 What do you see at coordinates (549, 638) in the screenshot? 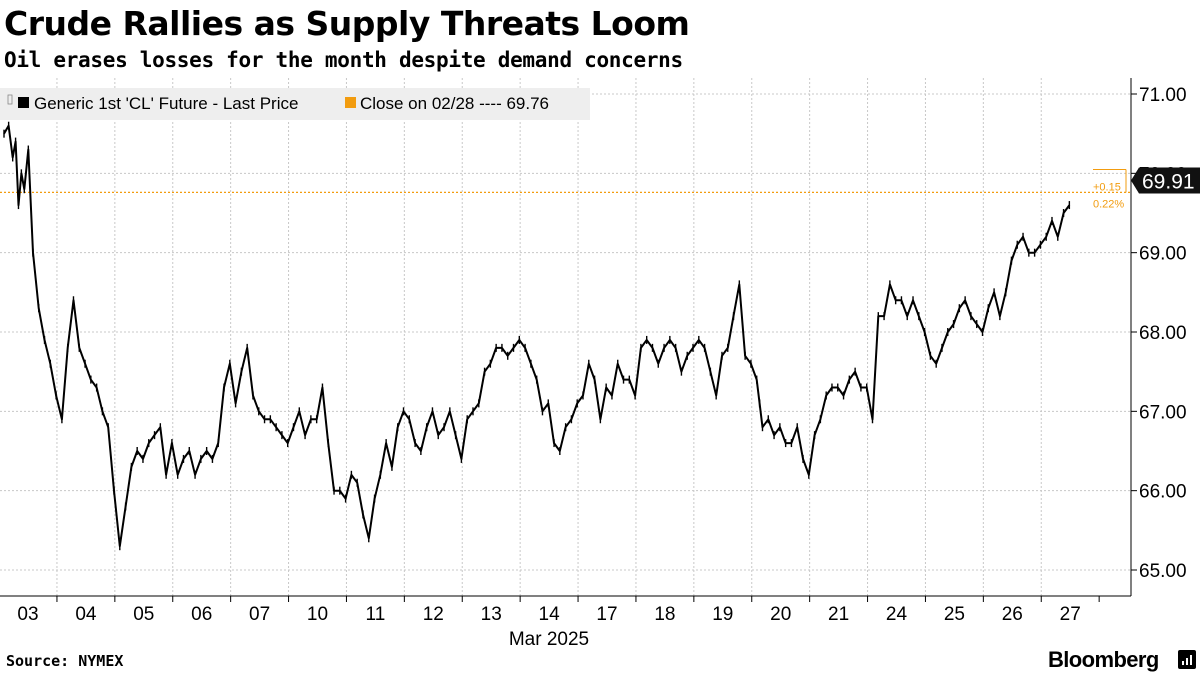
I see `x-axis-label: Mar 2025` at bounding box center [549, 638].